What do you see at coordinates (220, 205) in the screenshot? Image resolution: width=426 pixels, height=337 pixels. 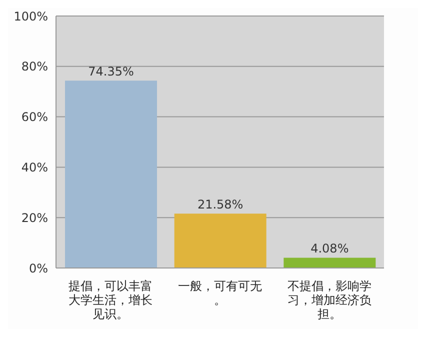 I see `data-label: 21.58%` at bounding box center [220, 205].